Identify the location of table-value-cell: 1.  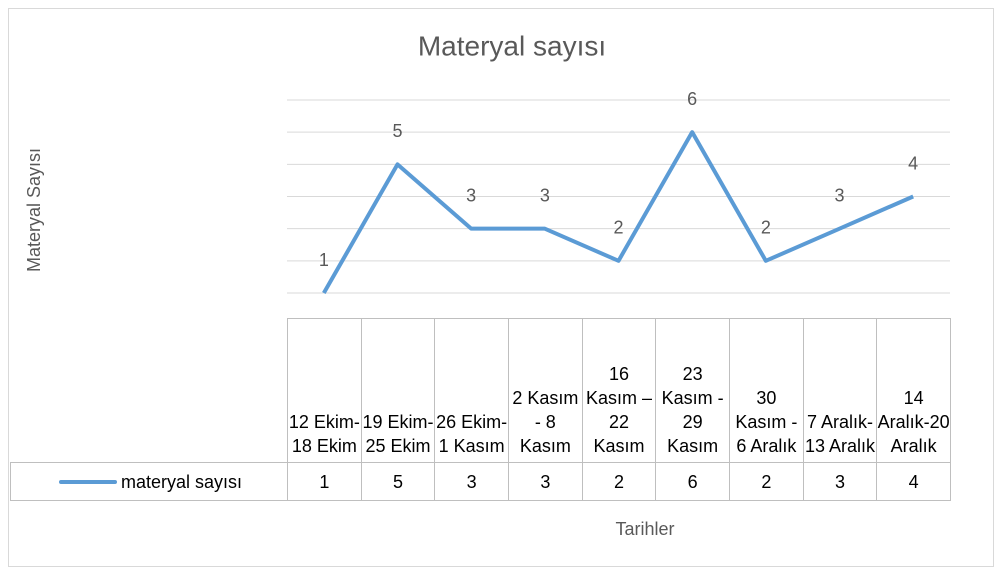
(324, 481).